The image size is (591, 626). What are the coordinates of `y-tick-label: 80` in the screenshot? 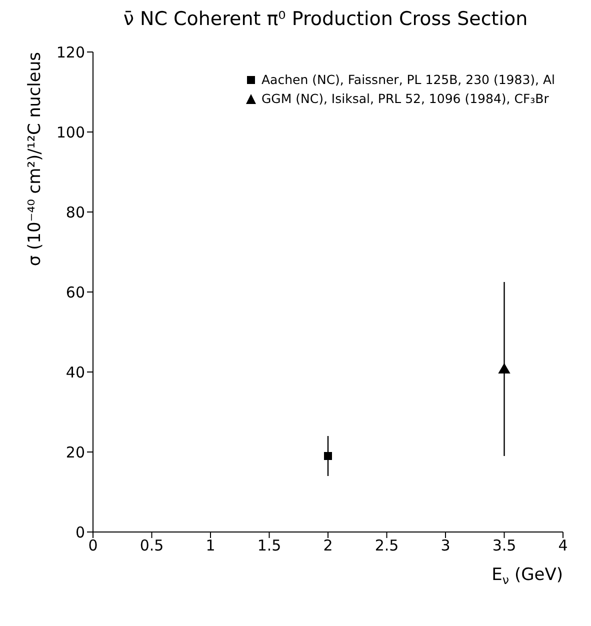 It's located at (75, 212).